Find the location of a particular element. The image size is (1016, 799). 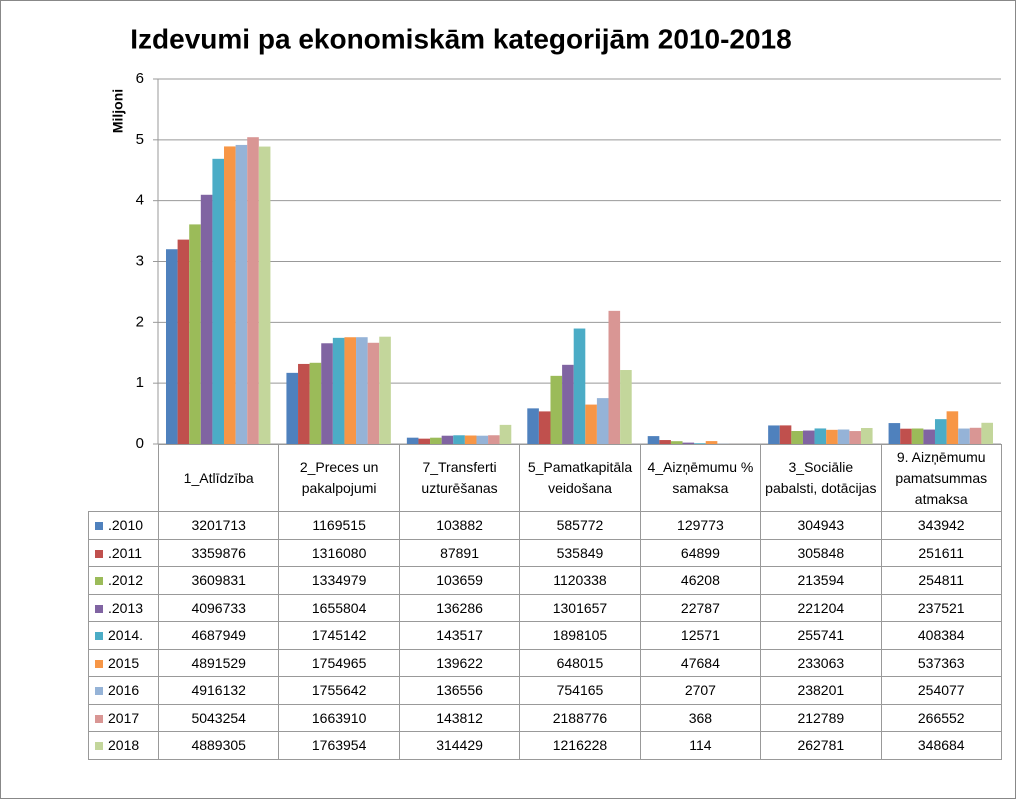

table-cell: 1334979 is located at coordinates (339, 580).